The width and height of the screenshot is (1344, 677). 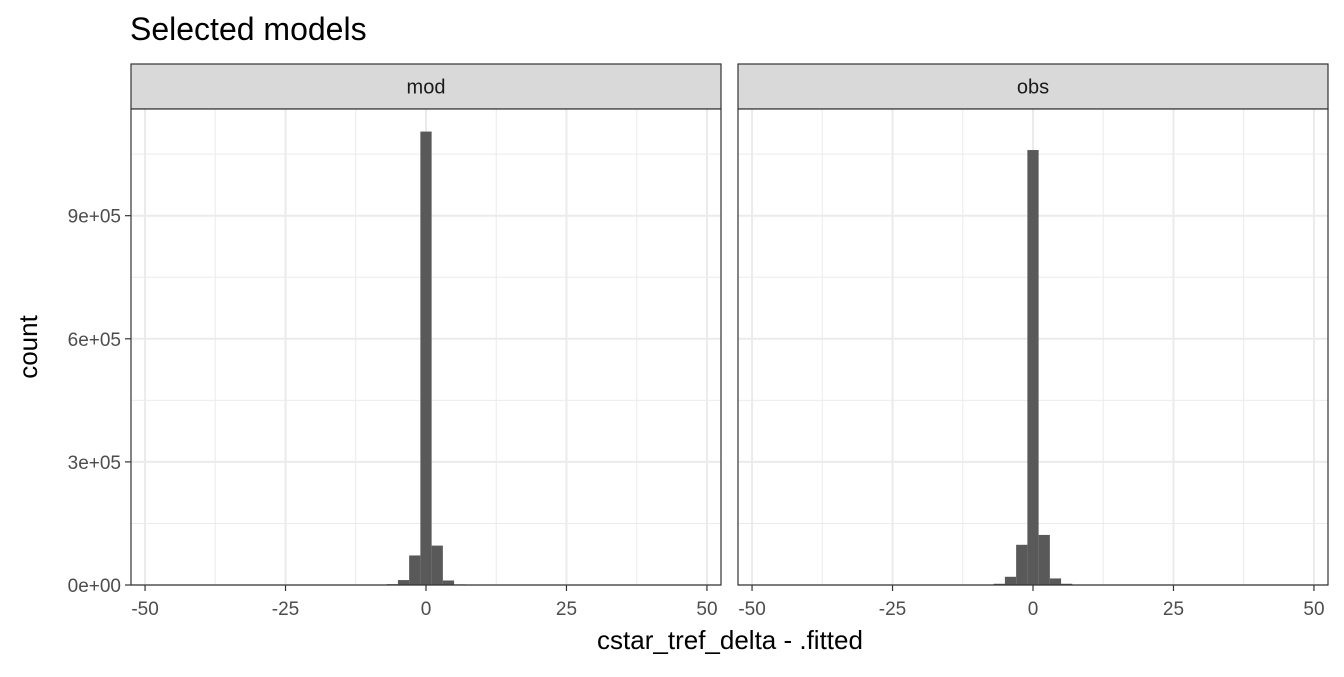 I want to click on facet-strip-label: mod, so click(x=426, y=88).